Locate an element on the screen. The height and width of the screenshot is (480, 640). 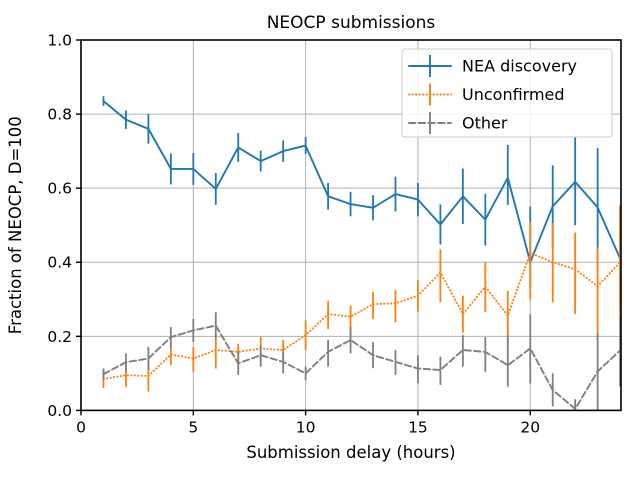
legend-entry-nea-discovery: NEA discovery is located at coordinates (492, 66).